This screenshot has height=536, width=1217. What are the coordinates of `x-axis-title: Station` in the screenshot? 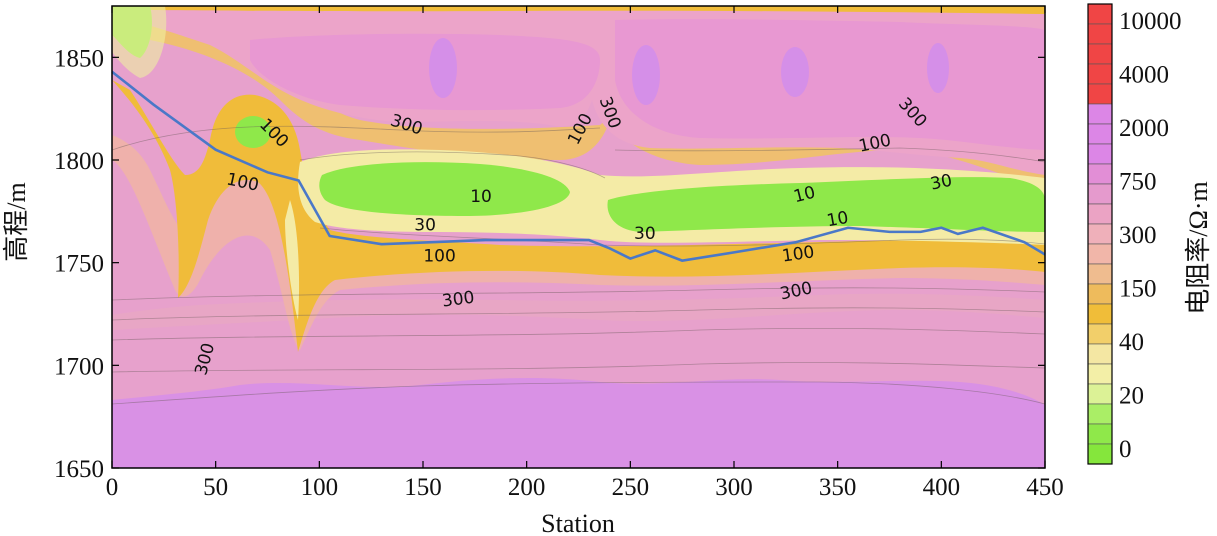 It's located at (578, 522).